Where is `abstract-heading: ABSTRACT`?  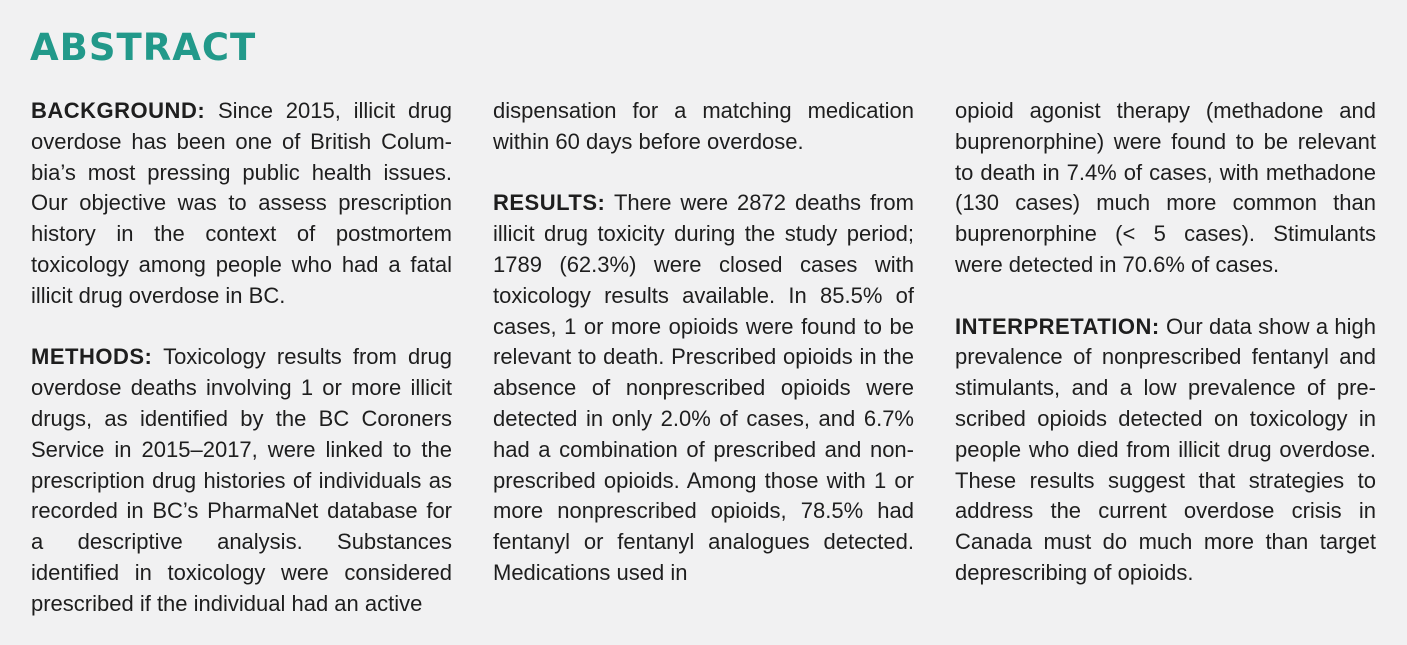 abstract-heading: ABSTRACT is located at coordinates (143, 47).